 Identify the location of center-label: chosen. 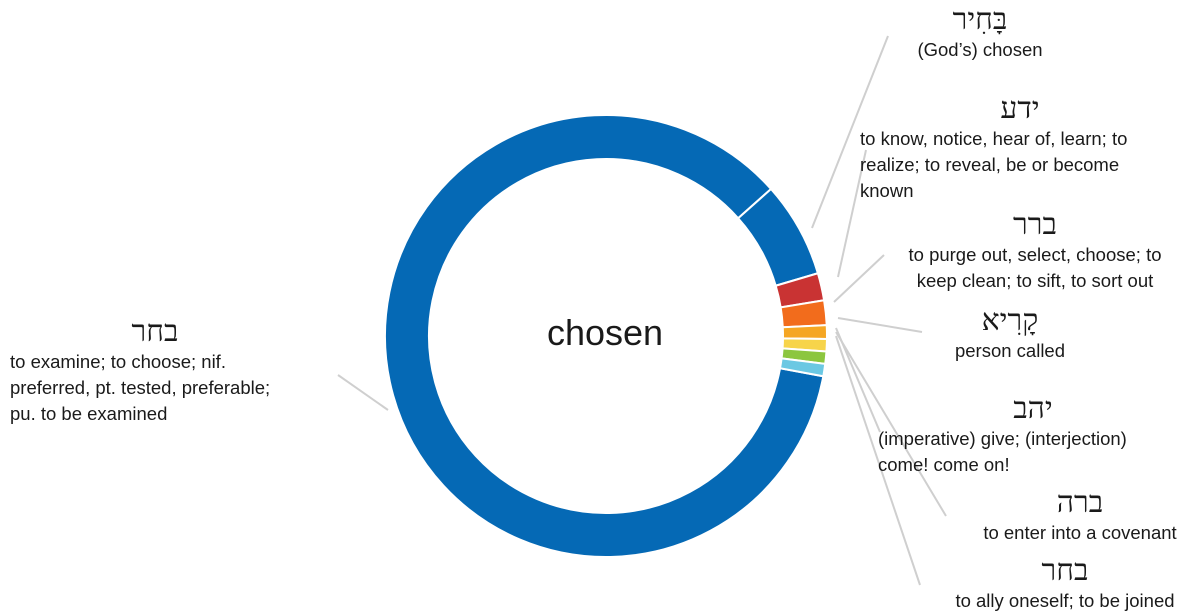
(605, 332).